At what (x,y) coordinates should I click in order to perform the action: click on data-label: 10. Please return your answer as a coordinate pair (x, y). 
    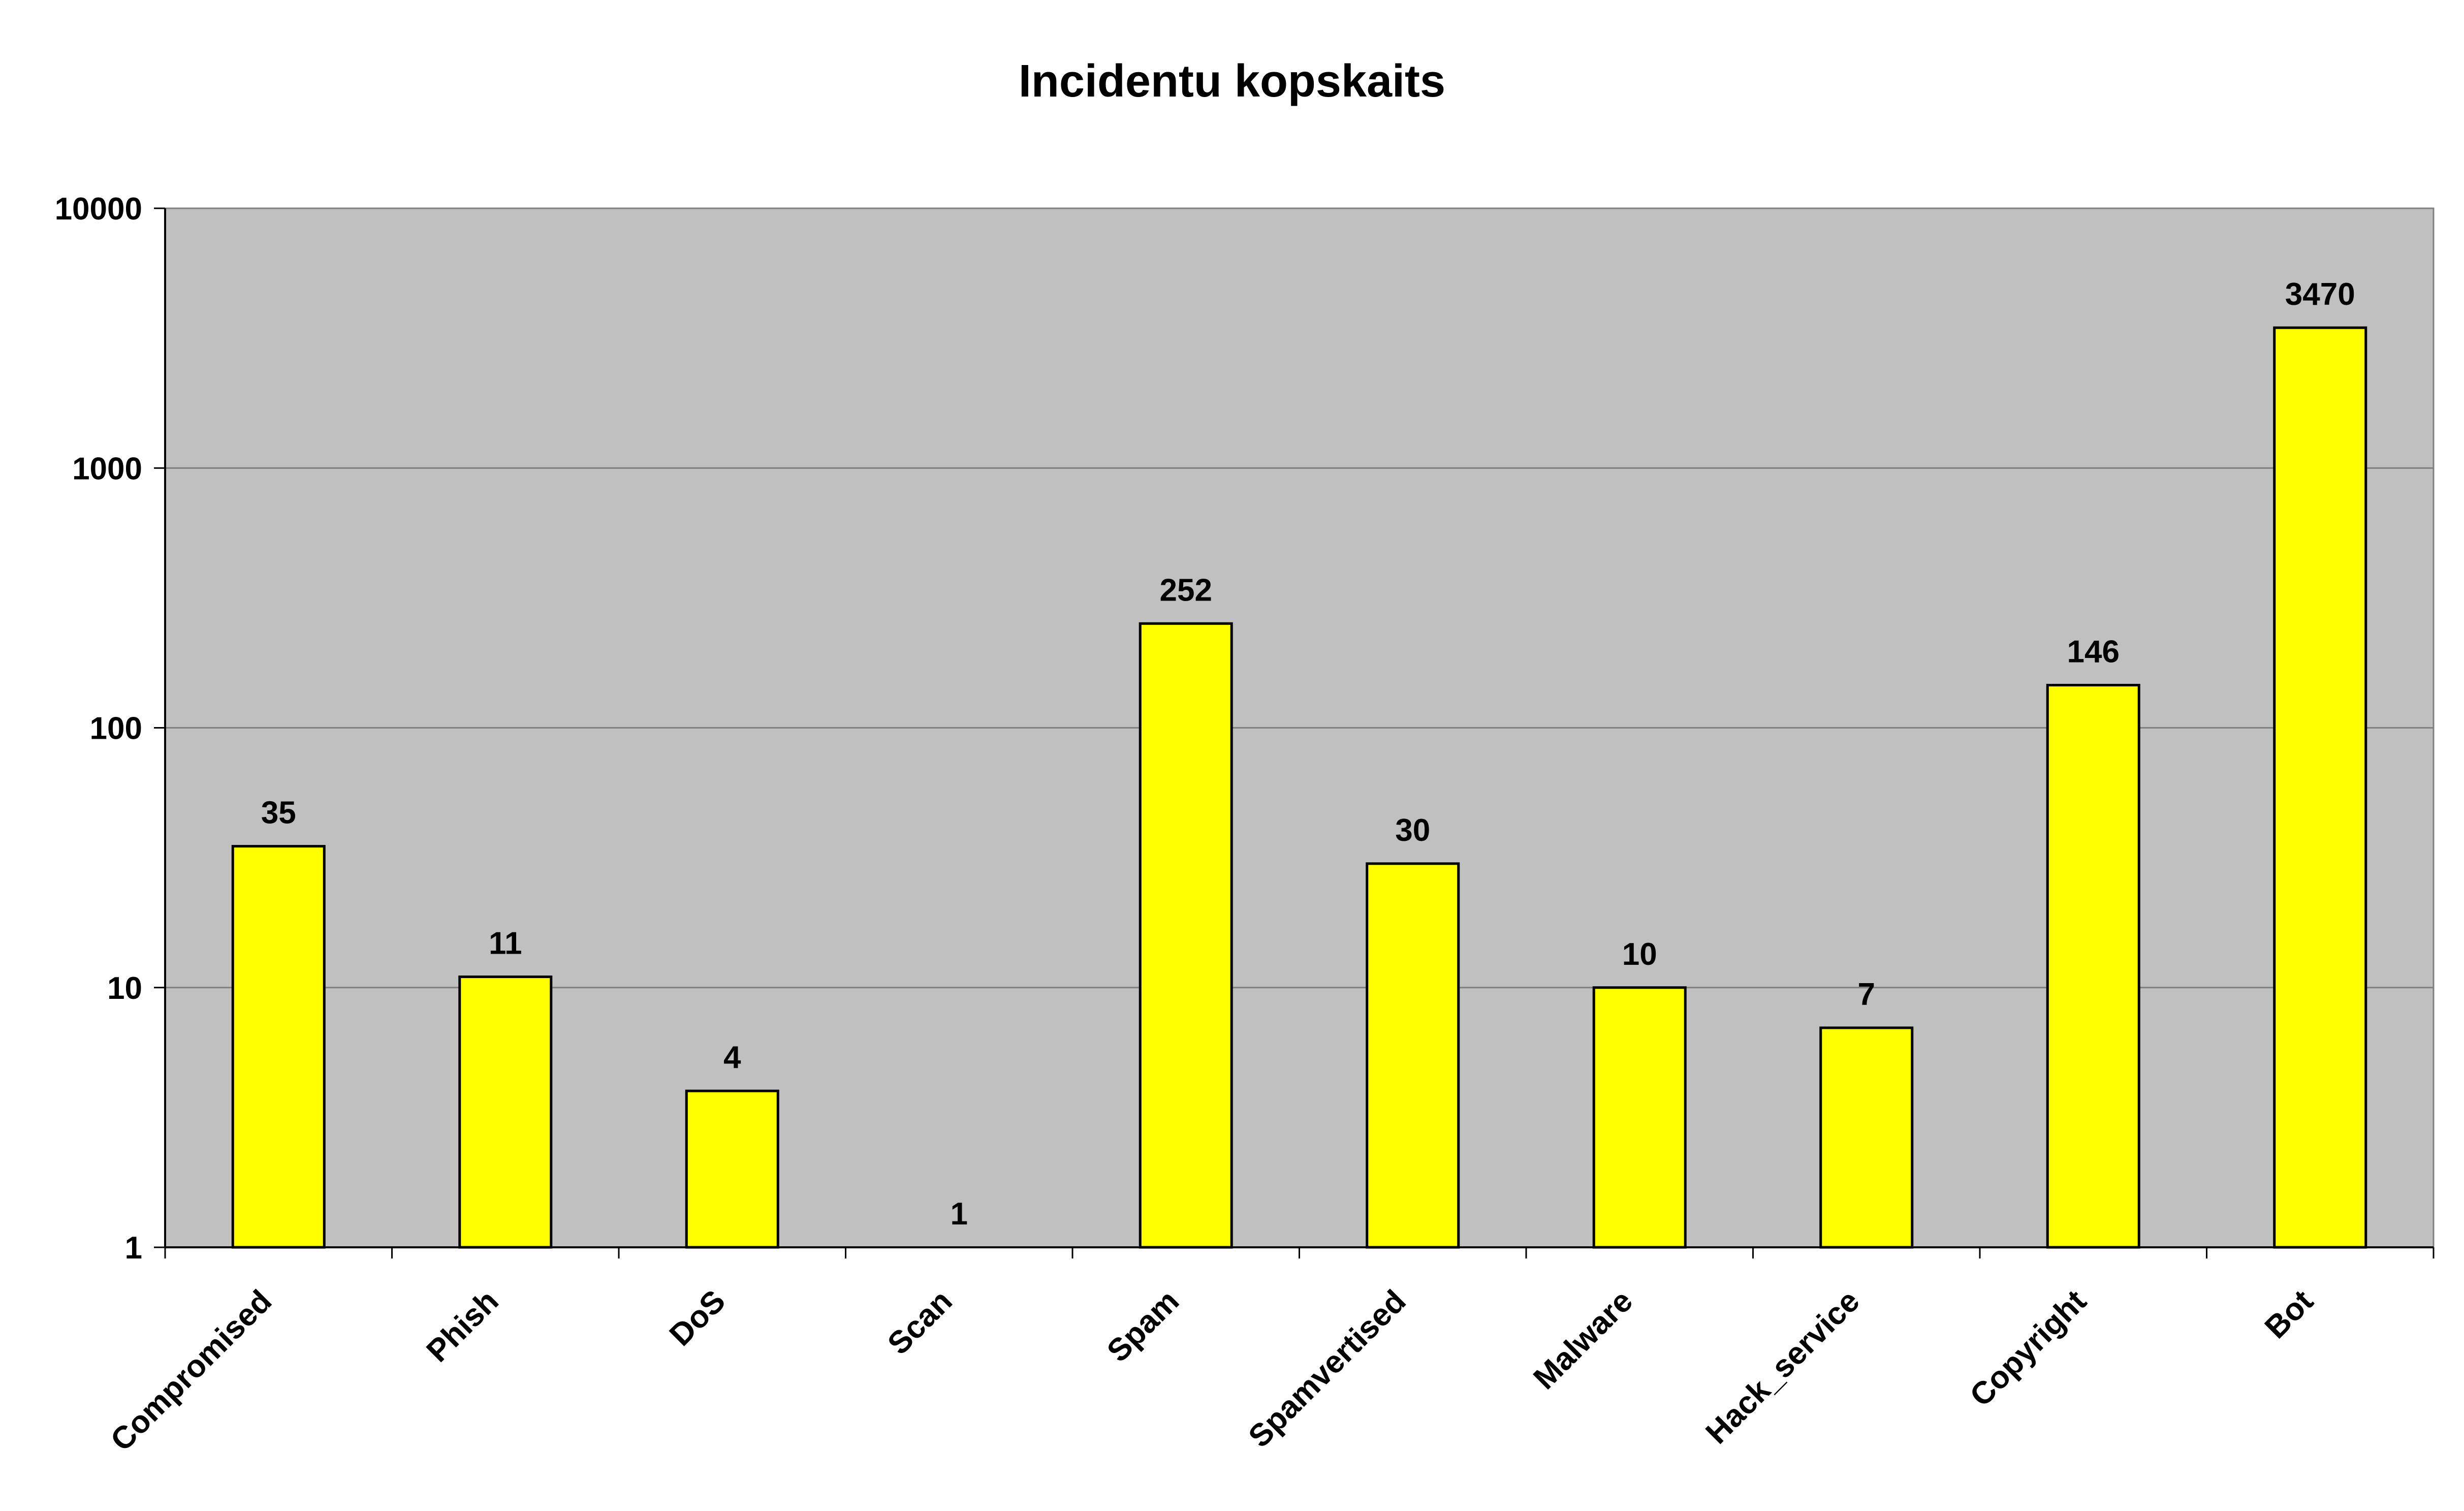
    Looking at the image, I should click on (1639, 955).